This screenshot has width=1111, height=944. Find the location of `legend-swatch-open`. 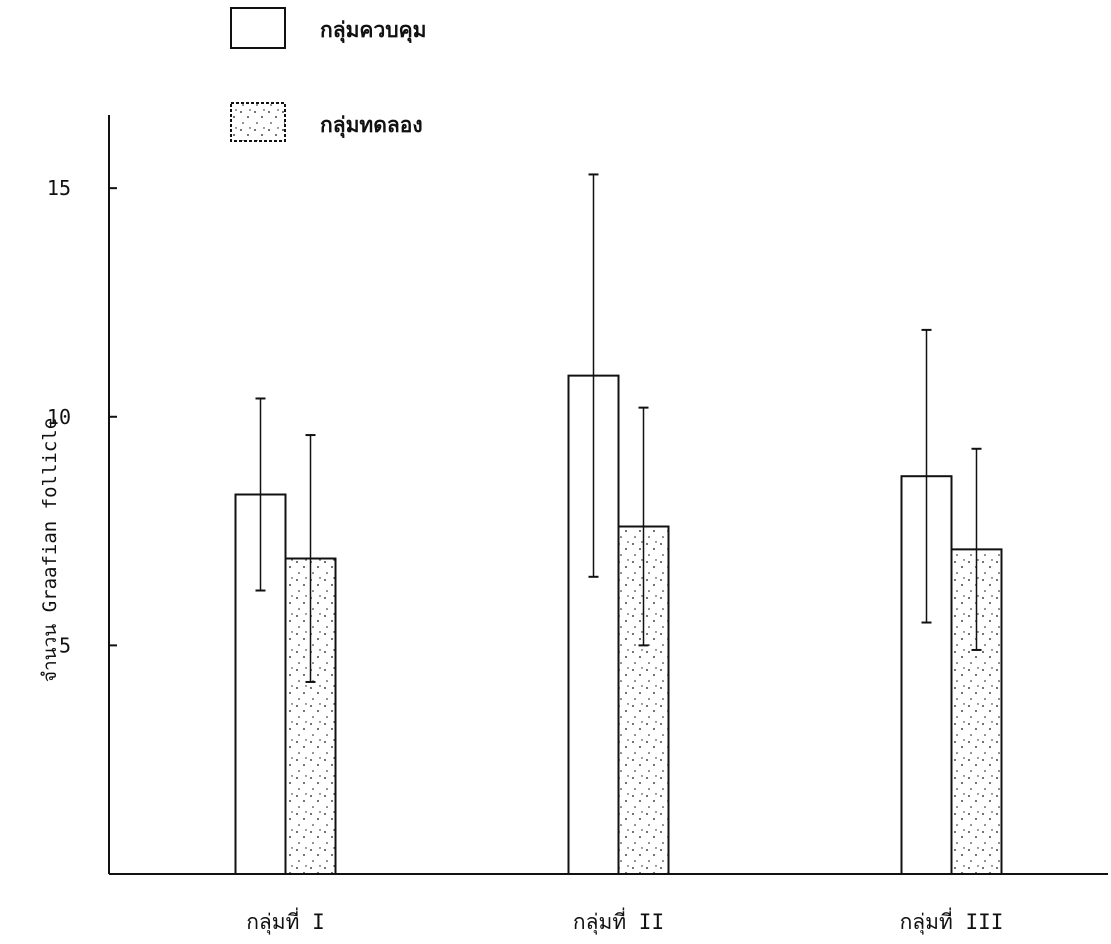

legend-swatch-open is located at coordinates (258, 28).